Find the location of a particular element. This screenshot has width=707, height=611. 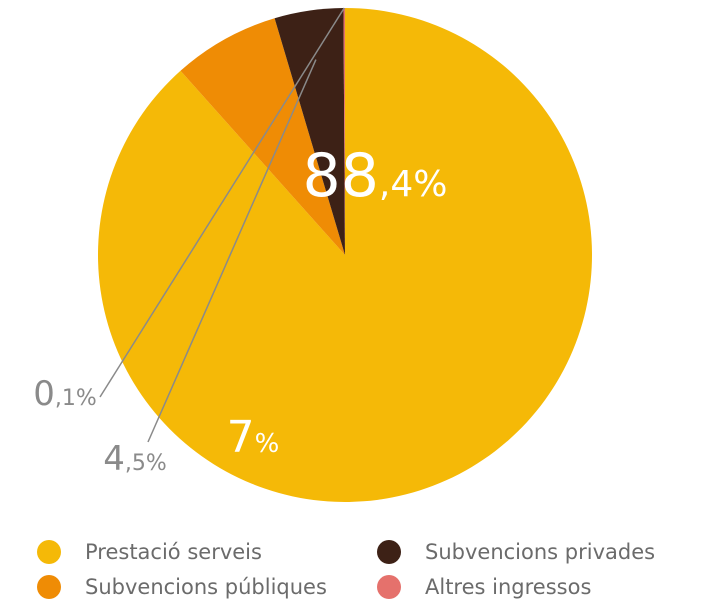

slice-label-prestacio-serveis: 88,4% is located at coordinates (375, 176).